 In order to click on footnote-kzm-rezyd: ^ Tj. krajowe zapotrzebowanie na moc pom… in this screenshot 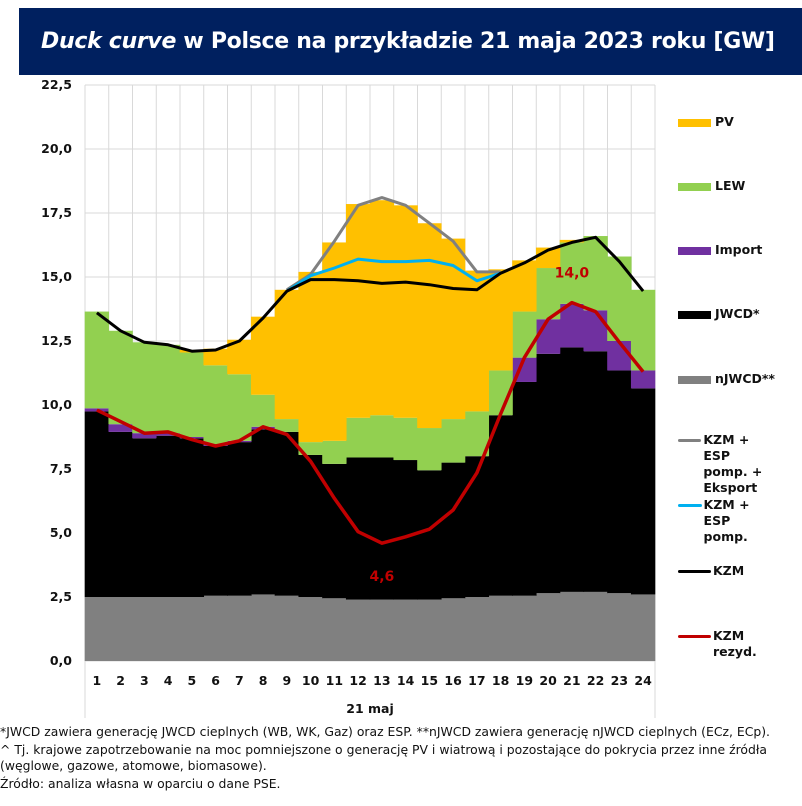, I will do `click(383, 757)`.